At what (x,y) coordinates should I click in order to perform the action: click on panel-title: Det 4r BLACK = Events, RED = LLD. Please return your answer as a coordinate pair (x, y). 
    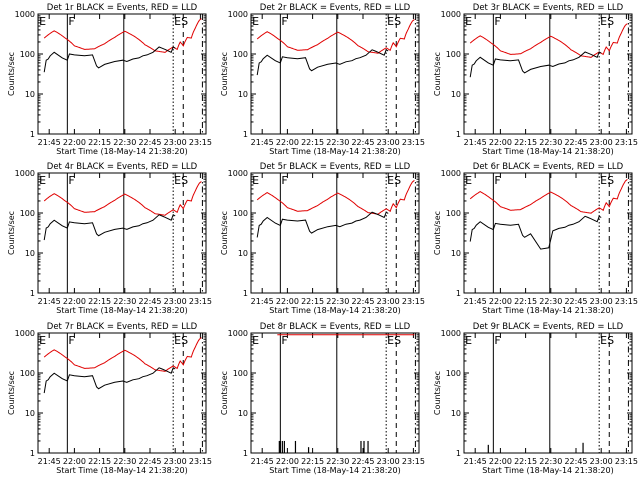
    Looking at the image, I should click on (122, 167).